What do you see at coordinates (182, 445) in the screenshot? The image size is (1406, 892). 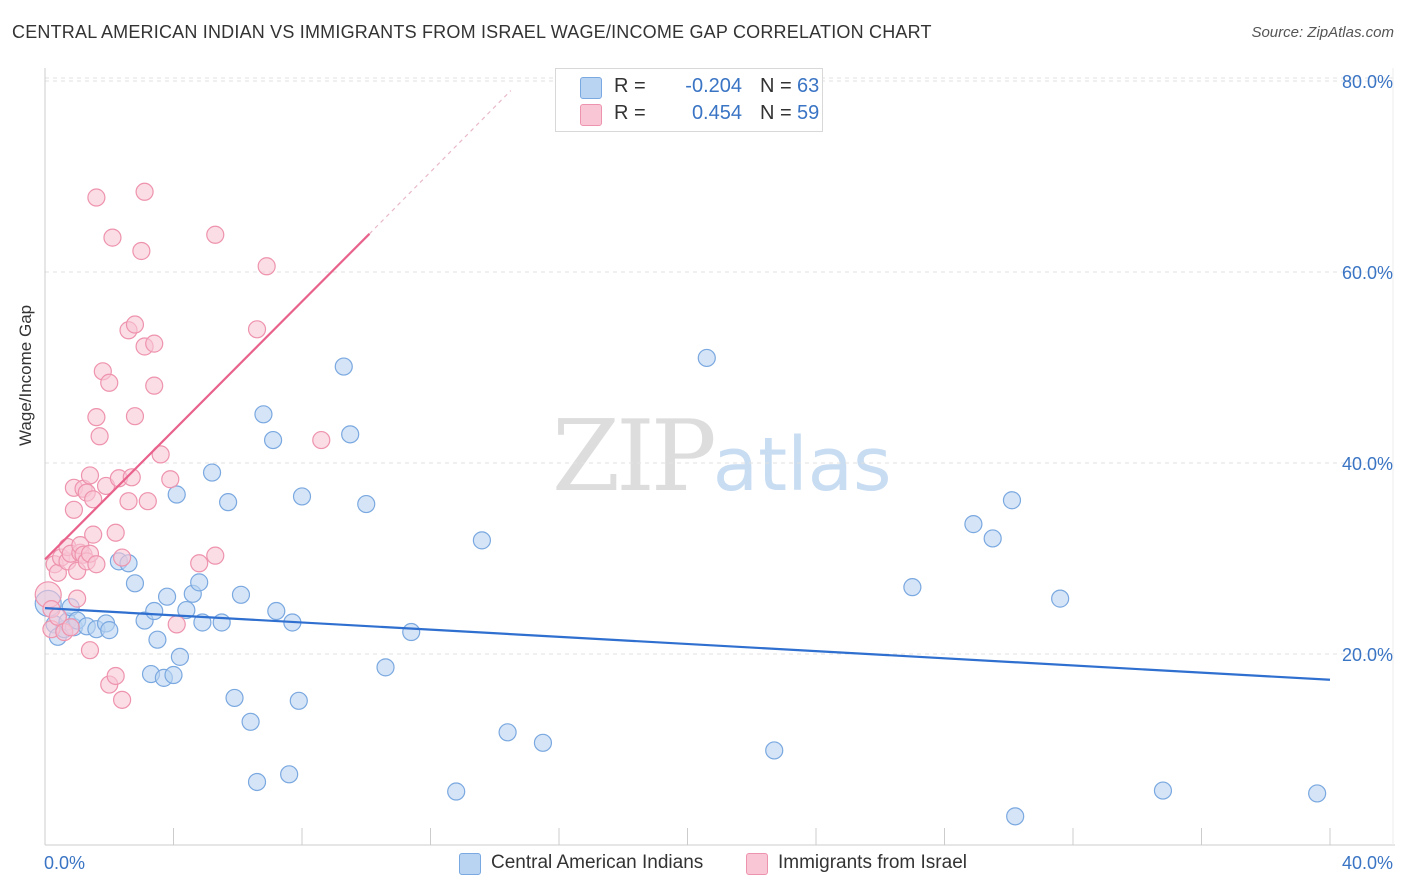 I see `series-immigrants-from-israel` at bounding box center [182, 445].